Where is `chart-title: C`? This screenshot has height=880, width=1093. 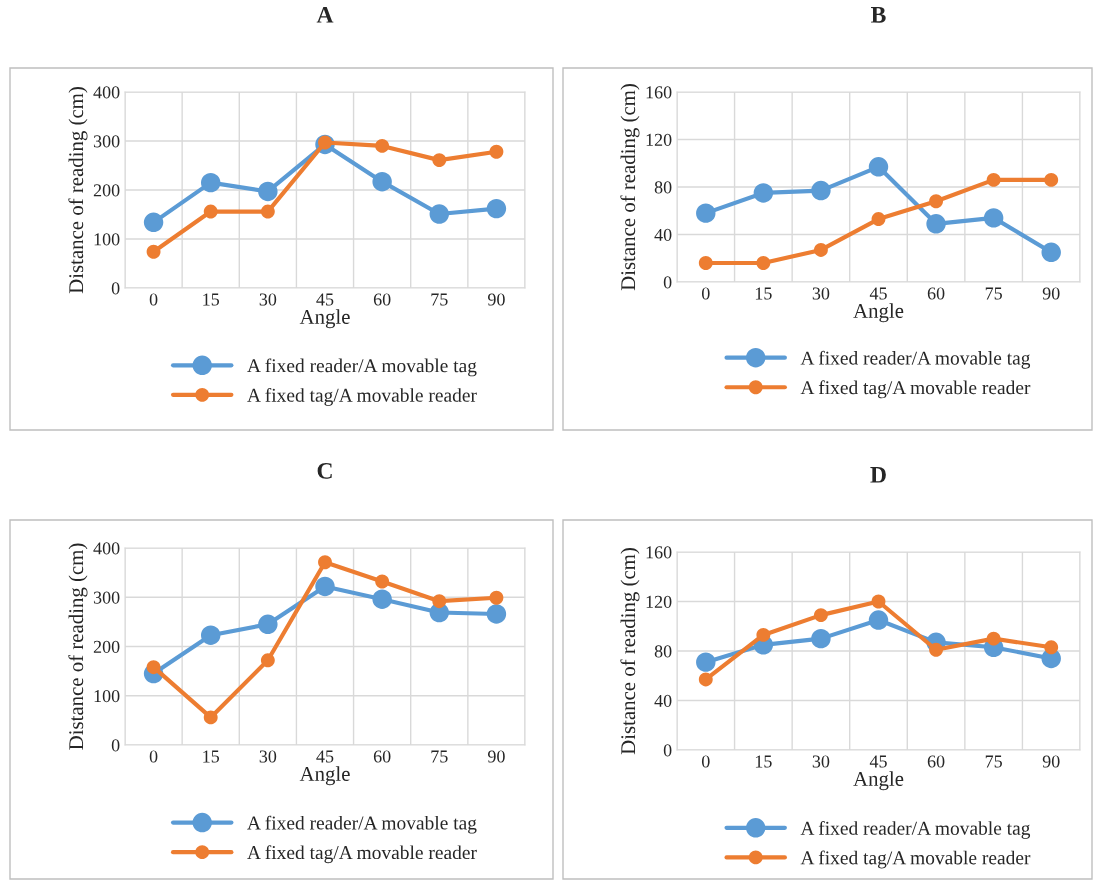
chart-title: C is located at coordinates (324, 470).